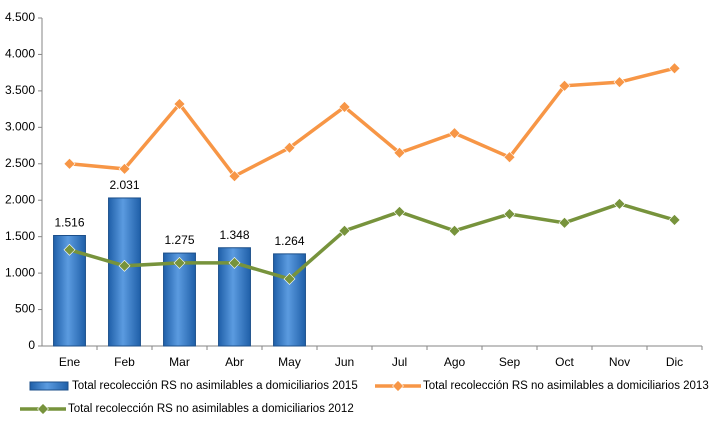 The width and height of the screenshot is (712, 430). What do you see at coordinates (674, 362) in the screenshot?
I see `x-tick-label: Dic` at bounding box center [674, 362].